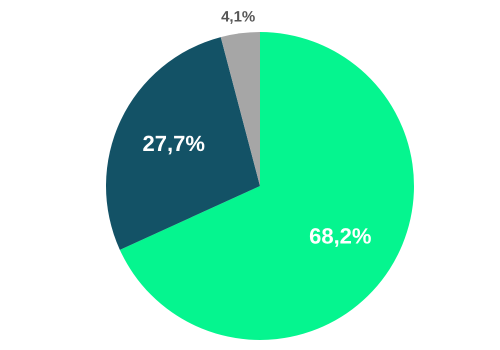  Describe the element at coordinates (340, 235) in the screenshot. I see `data-label: 68,2%` at that location.